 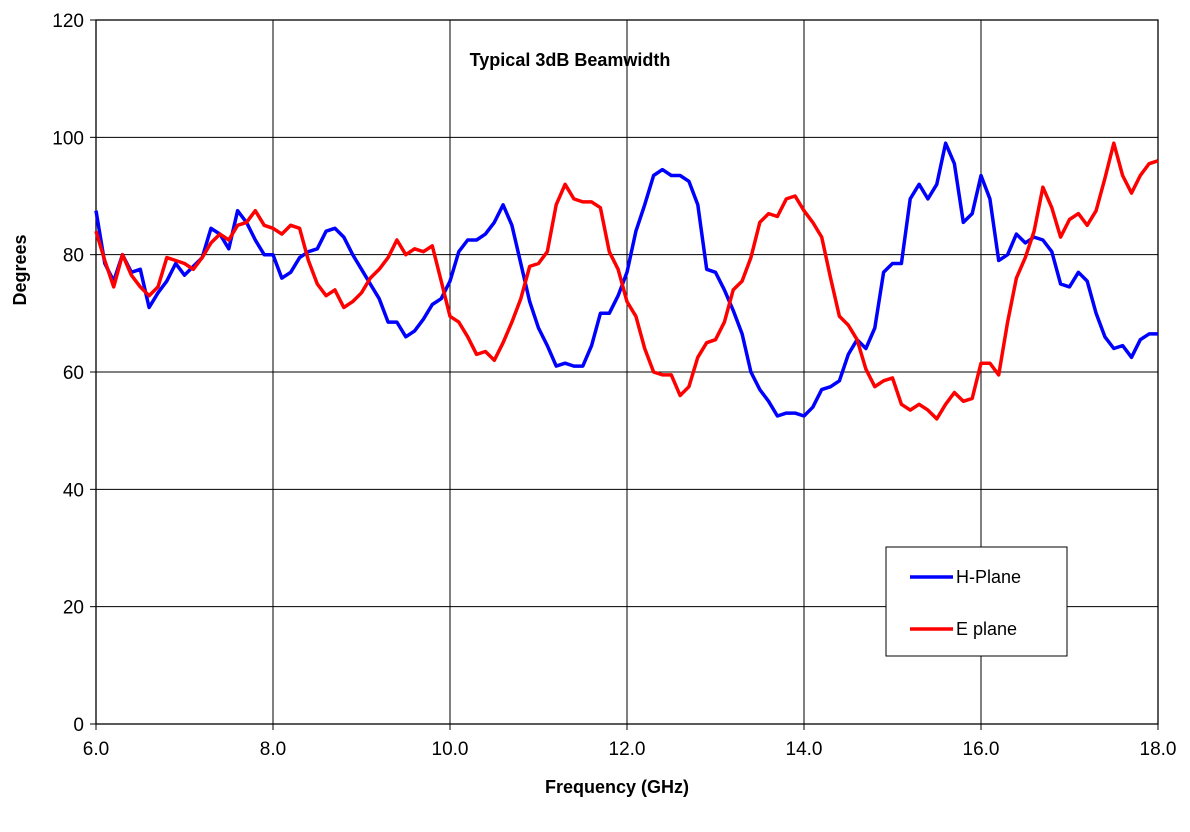 I want to click on legend-box, so click(x=976, y=601).